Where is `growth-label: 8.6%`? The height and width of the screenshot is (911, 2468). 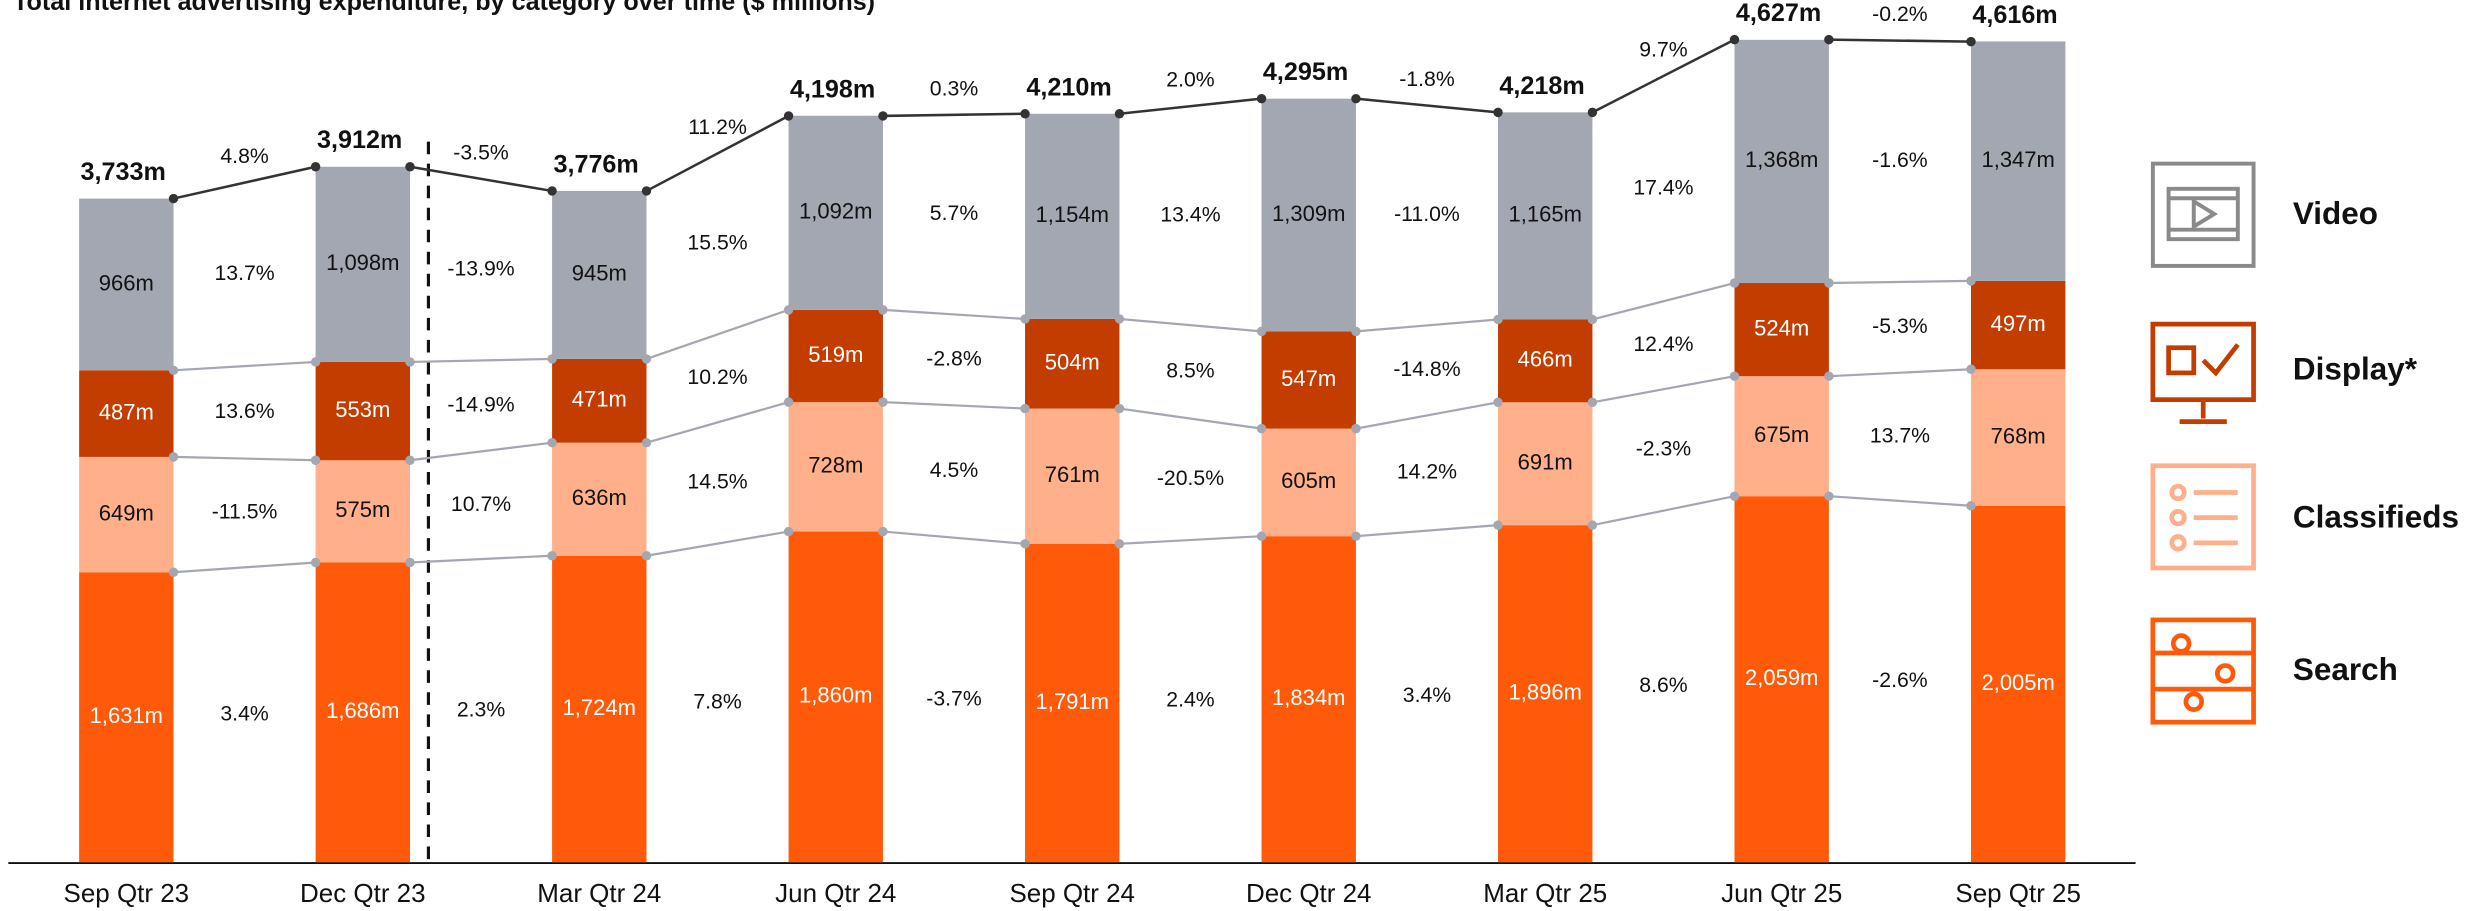
growth-label: 8.6% is located at coordinates (1663, 685).